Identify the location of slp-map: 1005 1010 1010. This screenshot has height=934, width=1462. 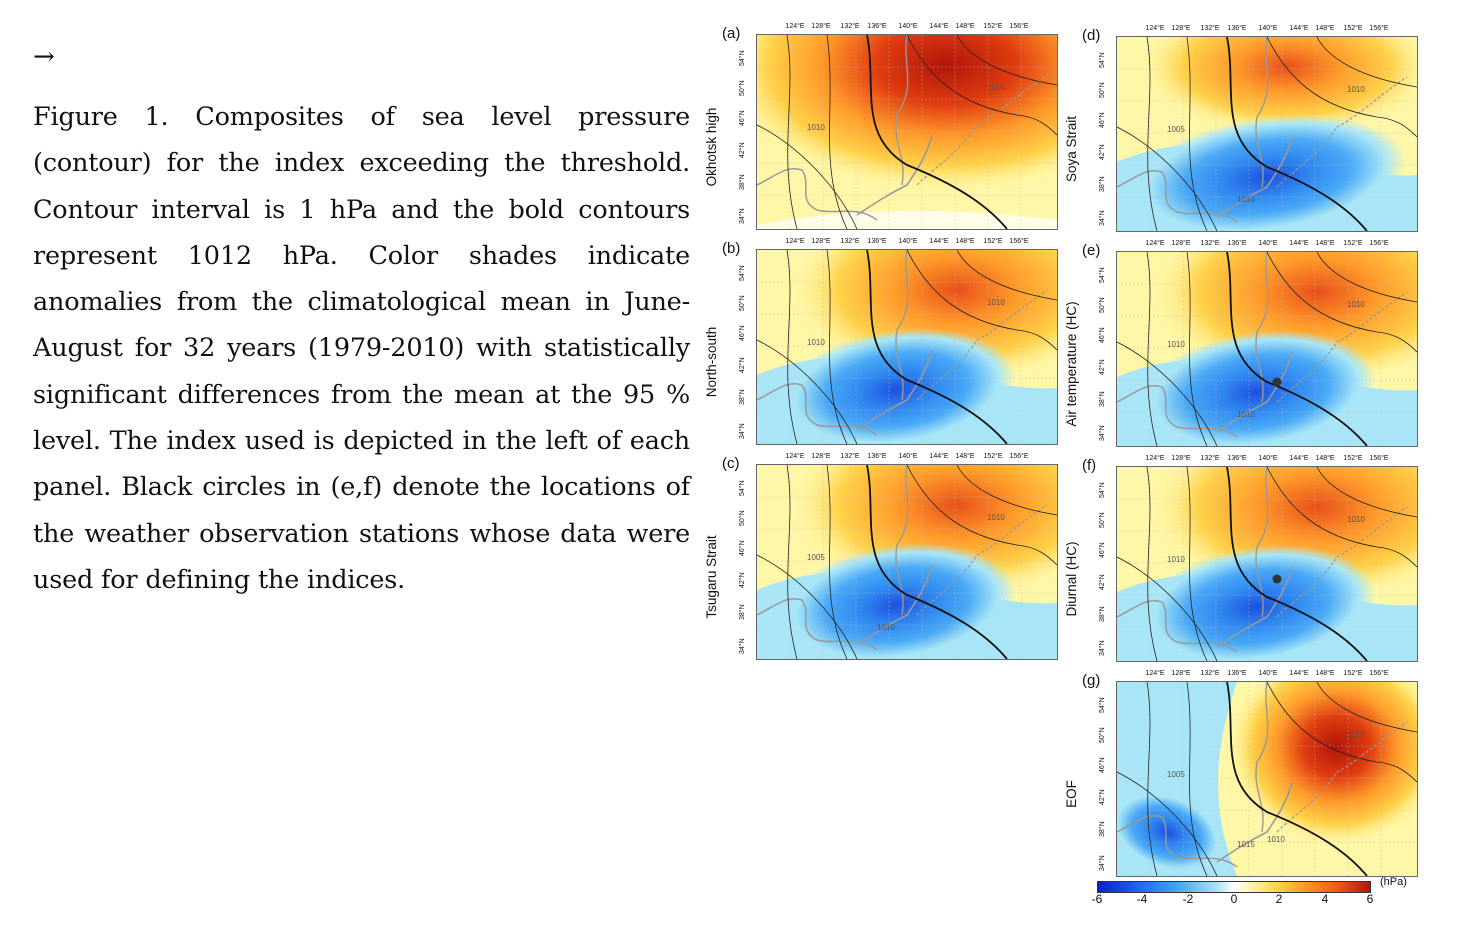
(1267, 134).